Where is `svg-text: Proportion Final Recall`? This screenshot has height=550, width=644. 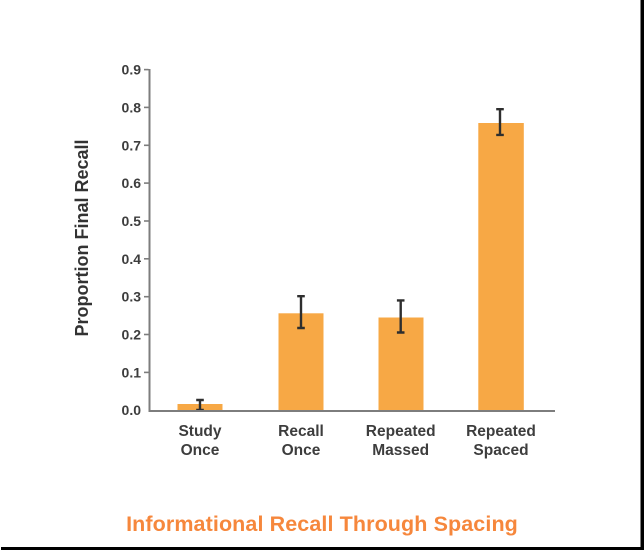 svg-text: Proportion Final Recall is located at coordinates (82, 237).